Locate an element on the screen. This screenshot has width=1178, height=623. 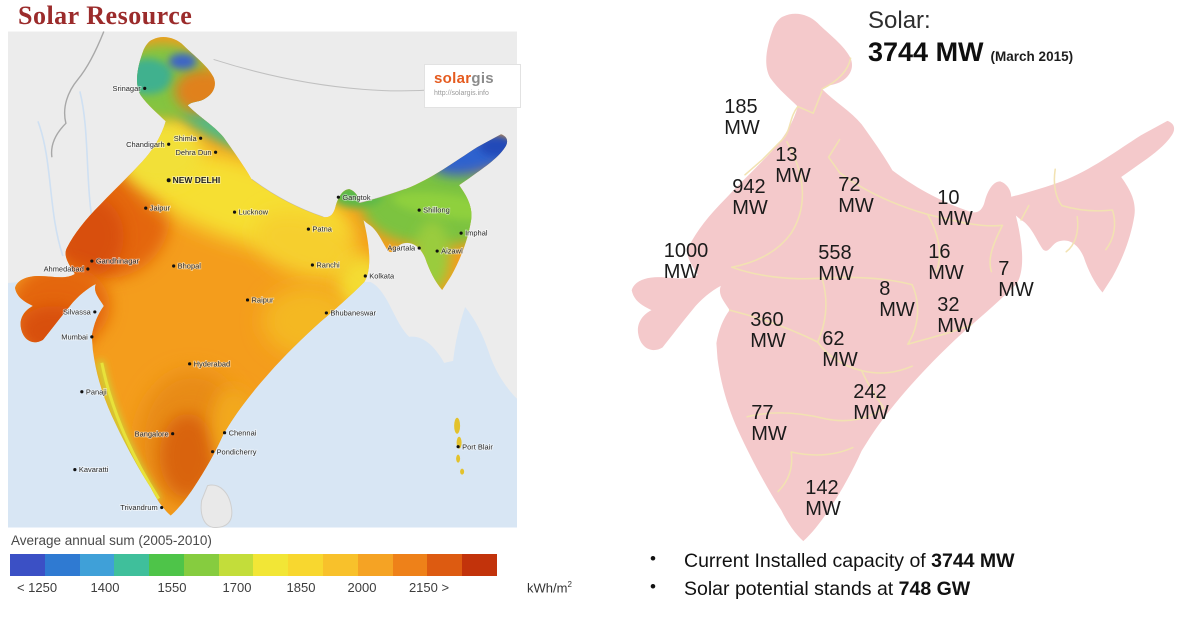
capacity-label-558-mw: 558 MW is located at coordinates (836, 264).